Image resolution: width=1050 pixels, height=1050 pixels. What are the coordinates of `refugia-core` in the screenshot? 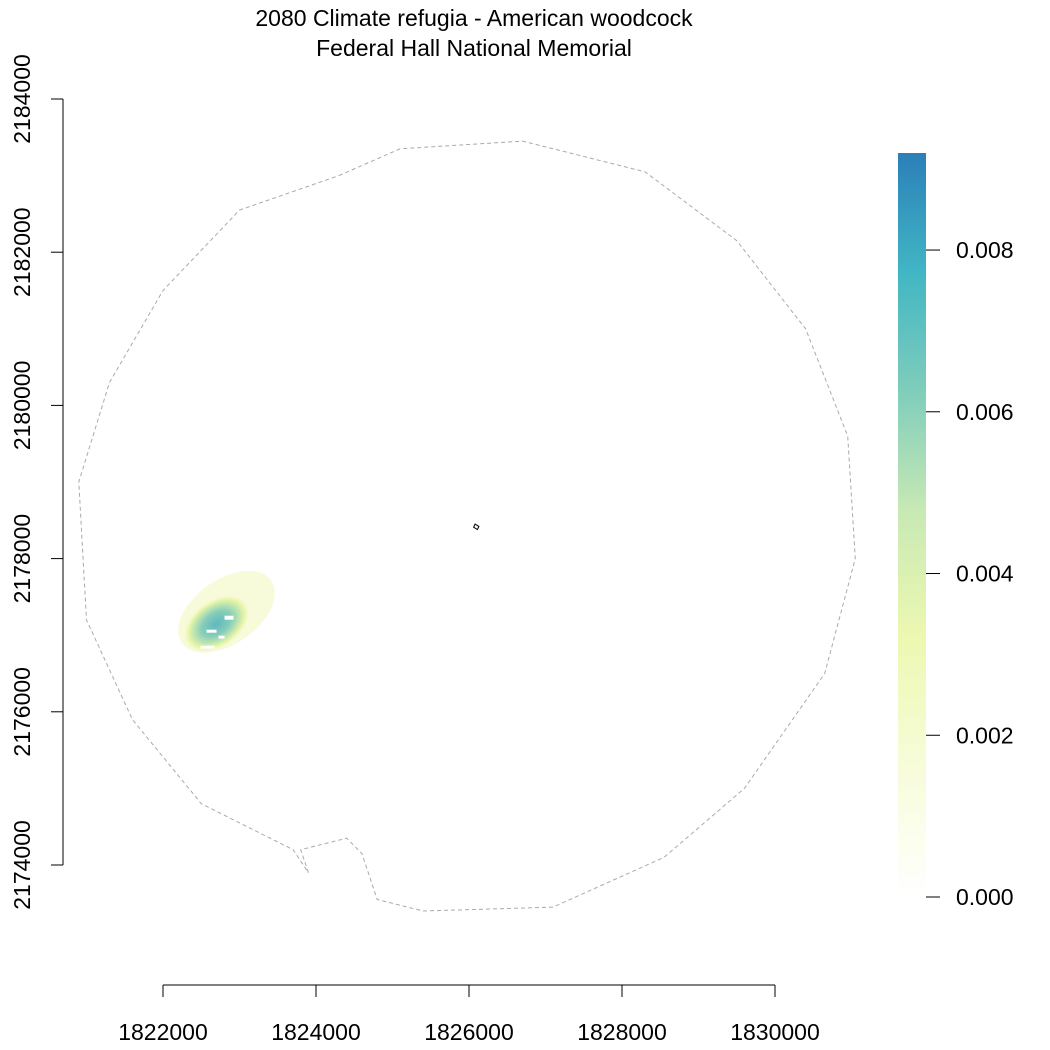 It's located at (216, 623).